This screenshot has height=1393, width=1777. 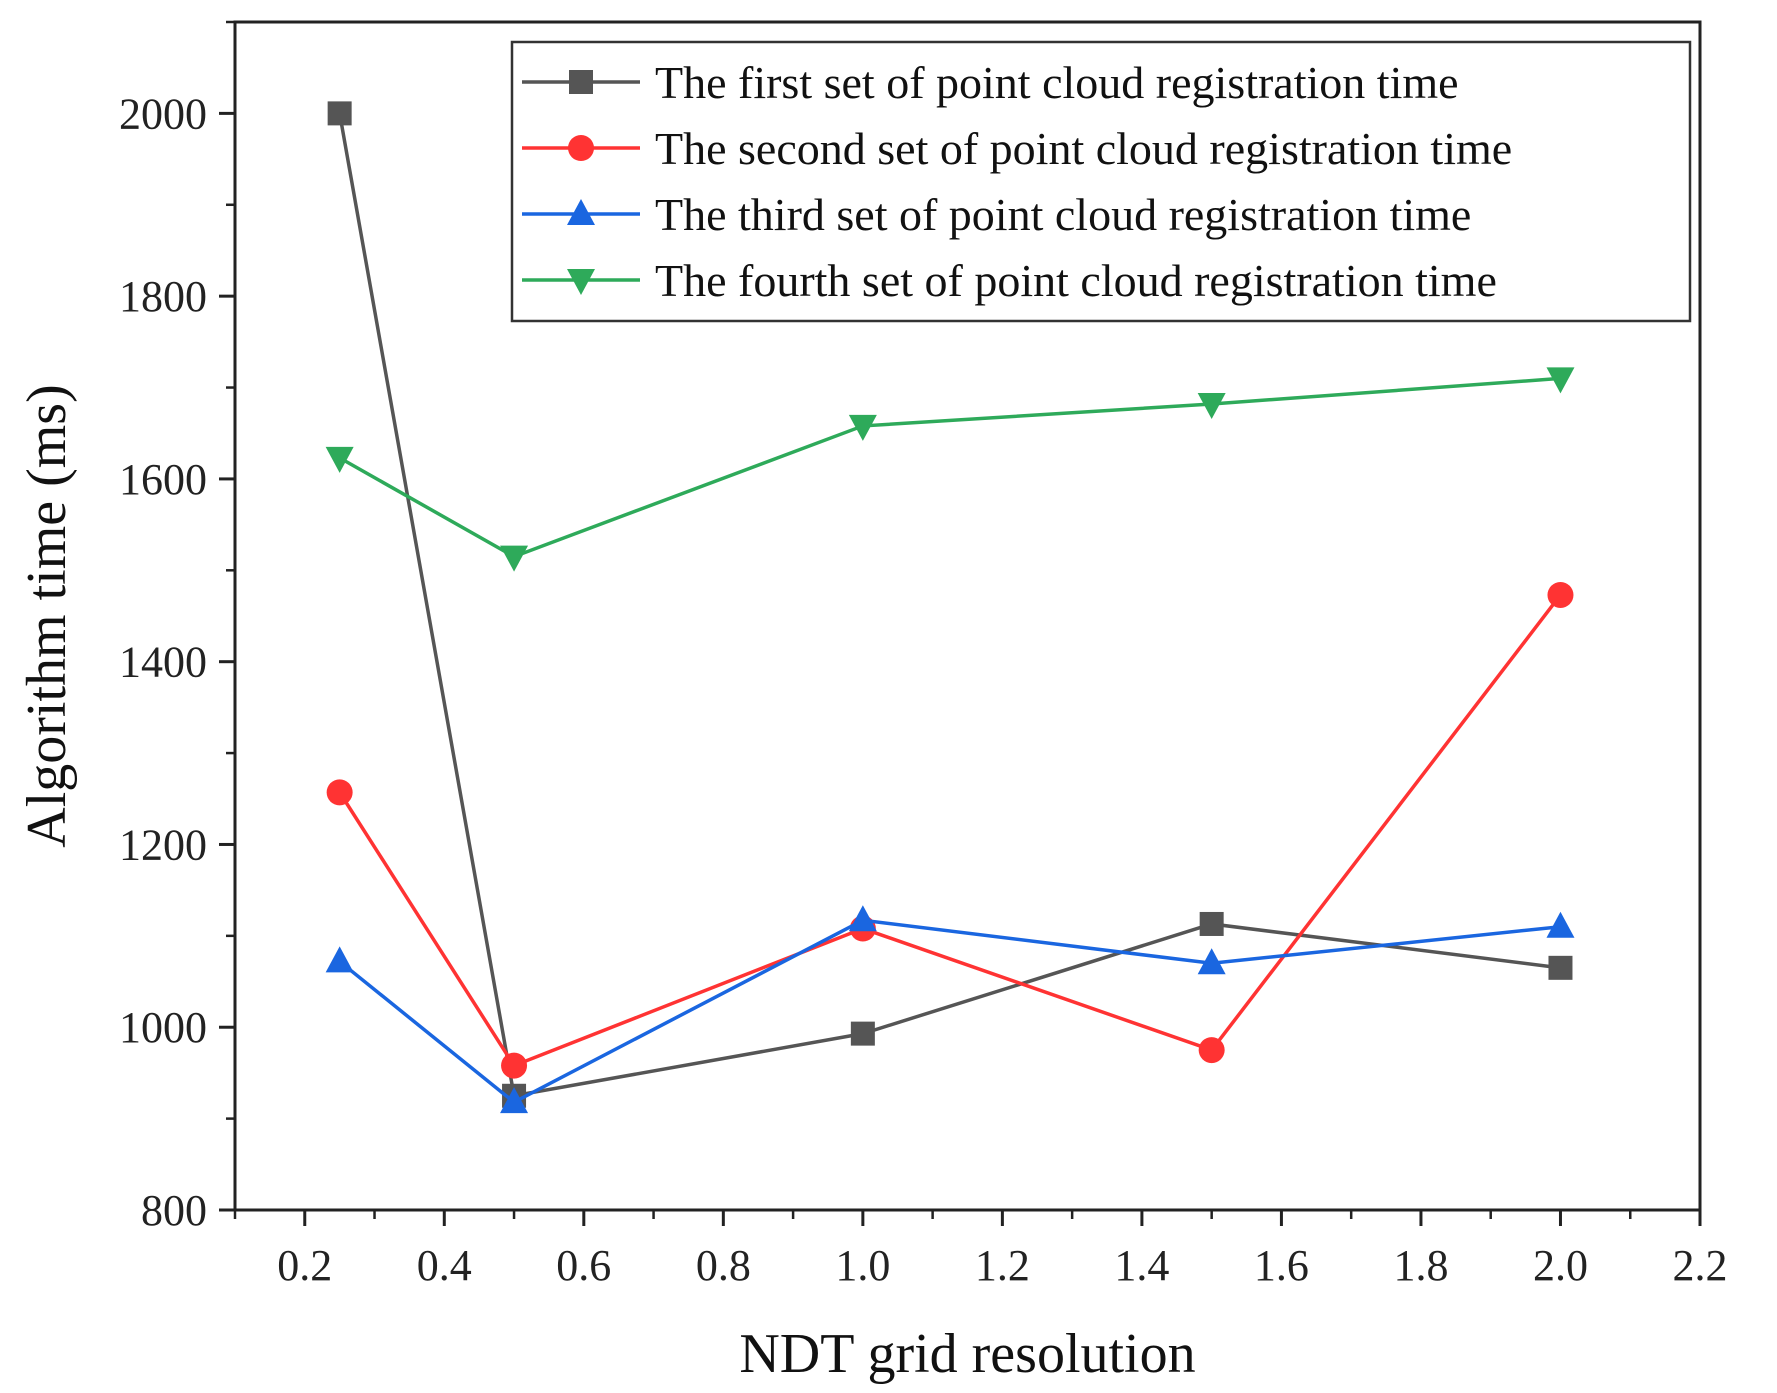 What do you see at coordinates (1560, 1265) in the screenshot?
I see `x-tick-label: 2.0` at bounding box center [1560, 1265].